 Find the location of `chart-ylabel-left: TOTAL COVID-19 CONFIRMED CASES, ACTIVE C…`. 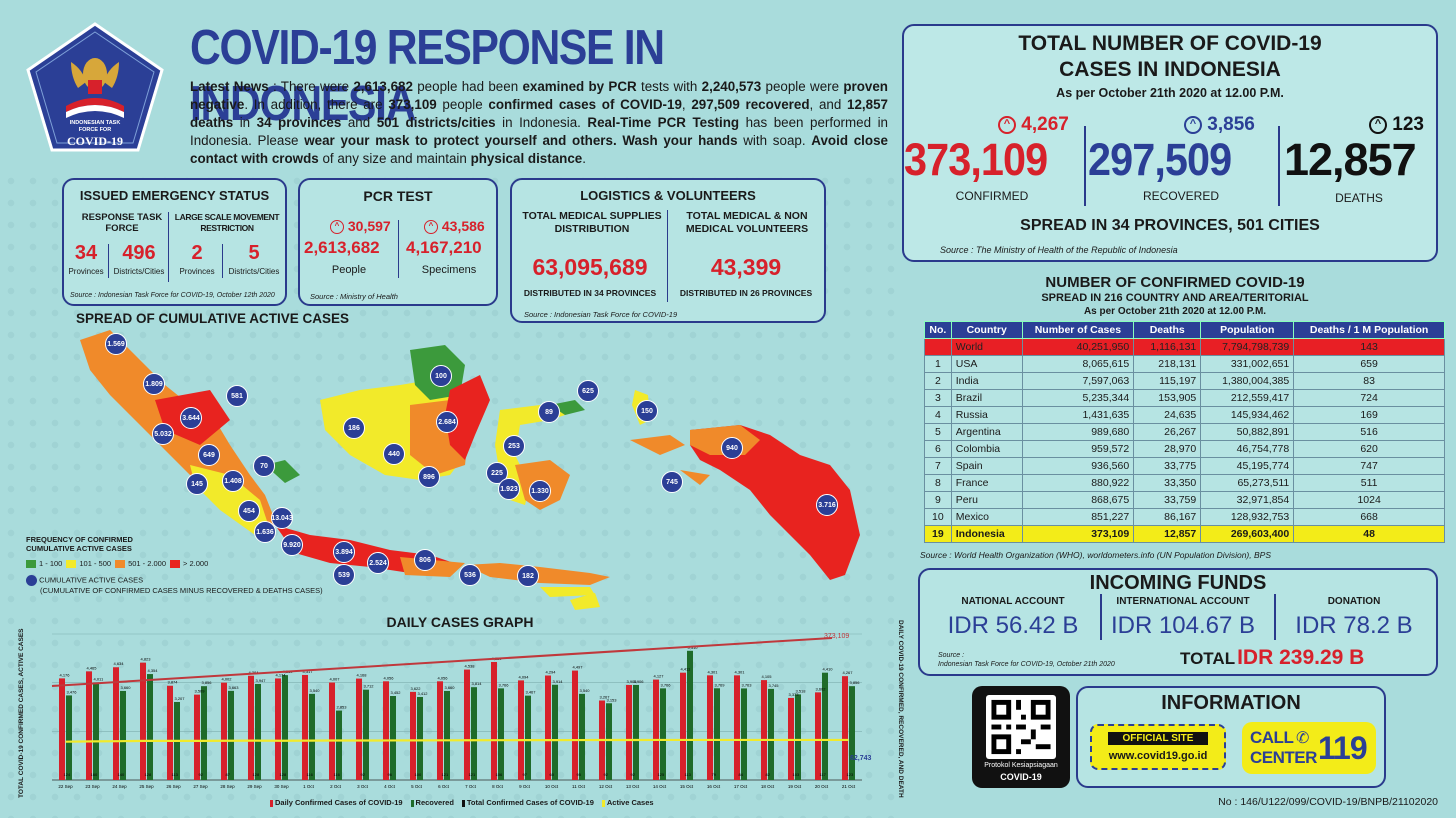

chart-ylabel-left: TOTAL COVID-19 CONFIRMED CASES, ACTIVE C… is located at coordinates (21, 713).